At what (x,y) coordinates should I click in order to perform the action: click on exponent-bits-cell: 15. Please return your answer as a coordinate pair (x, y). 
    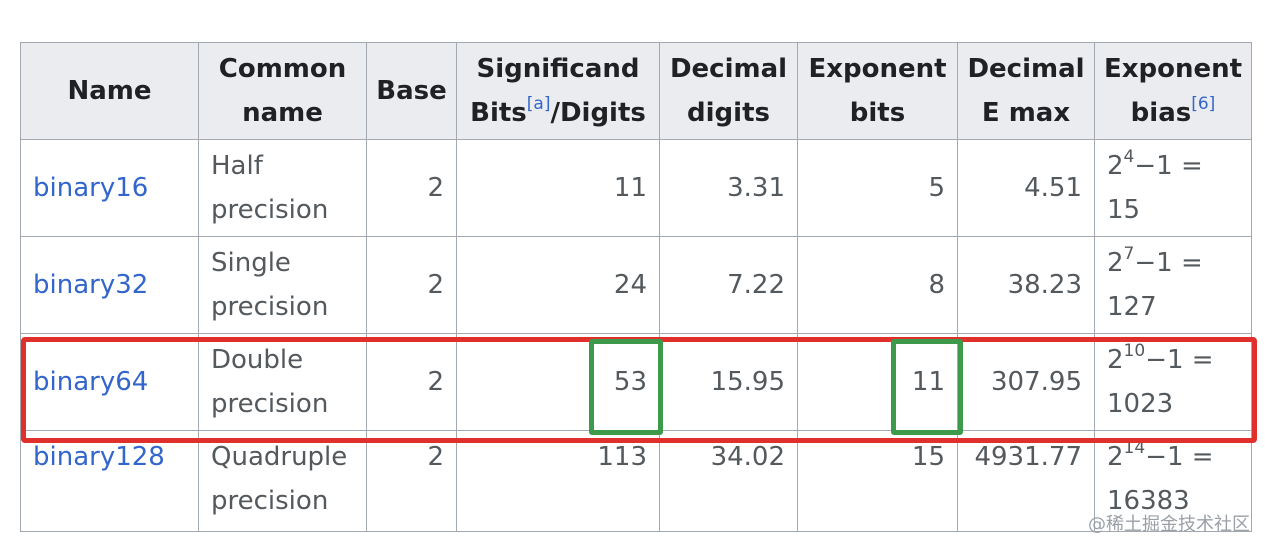
    Looking at the image, I should click on (877, 481).